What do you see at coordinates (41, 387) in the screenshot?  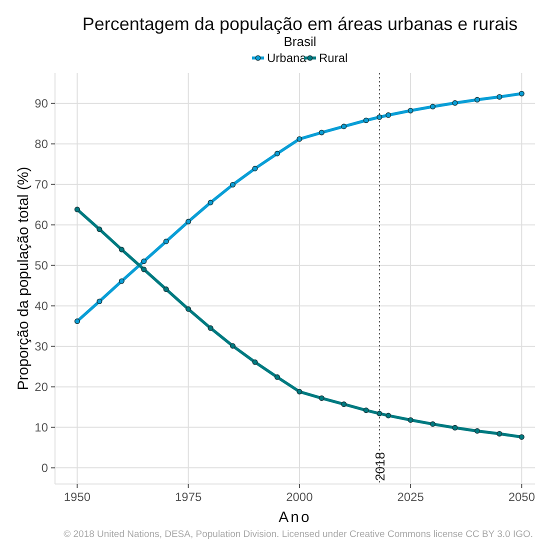 I see `y-tick-label: 20` at bounding box center [41, 387].